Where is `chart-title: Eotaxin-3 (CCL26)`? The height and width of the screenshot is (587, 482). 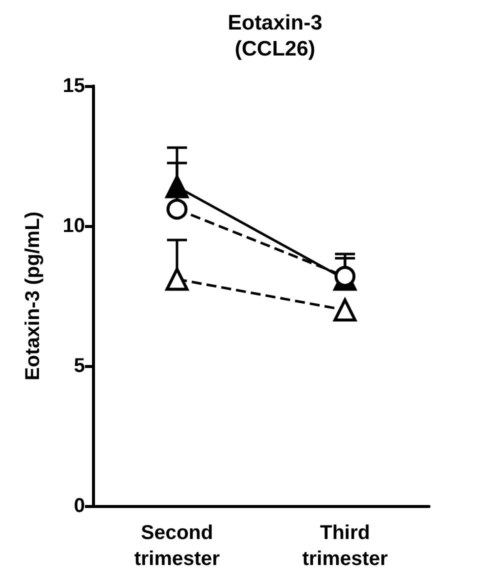 chart-title: Eotaxin-3 (CCL26) is located at coordinates (275, 36).